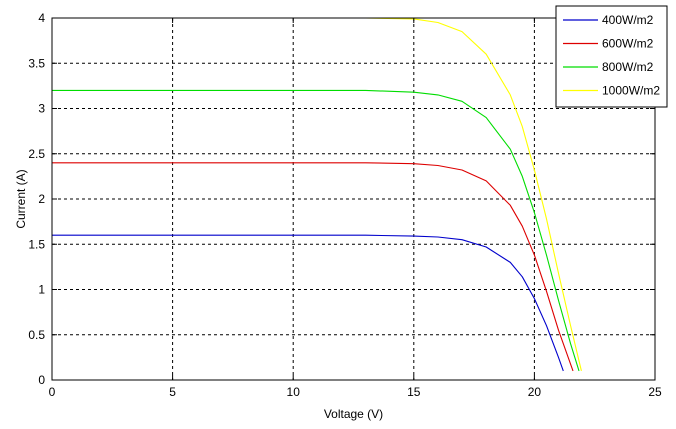  What do you see at coordinates (36, 154) in the screenshot?
I see `y-tick-label: 2.5` at bounding box center [36, 154].